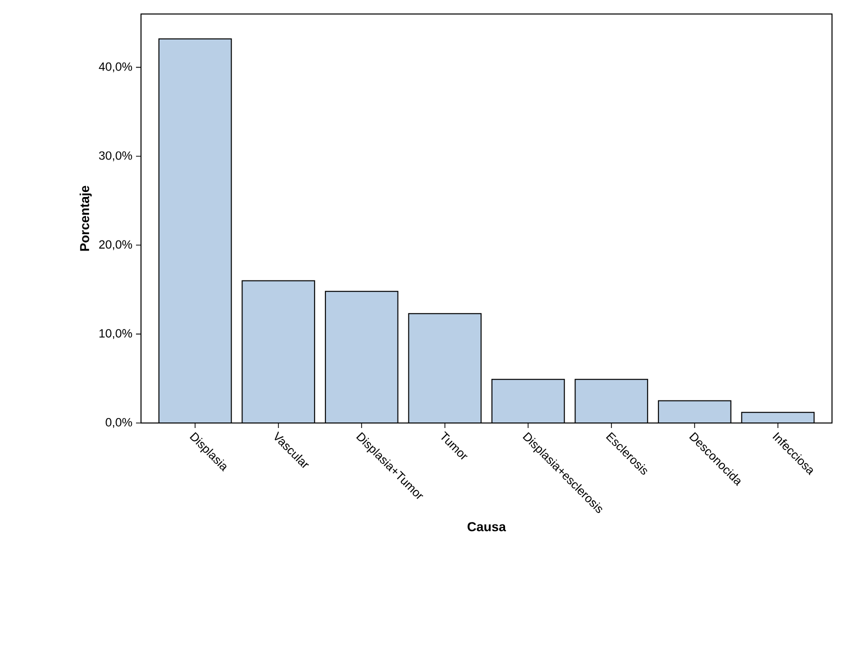 The width and height of the screenshot is (857, 650). Describe the element at coordinates (115, 245) in the screenshot. I see `y-tick-label: 20,0%` at that location.